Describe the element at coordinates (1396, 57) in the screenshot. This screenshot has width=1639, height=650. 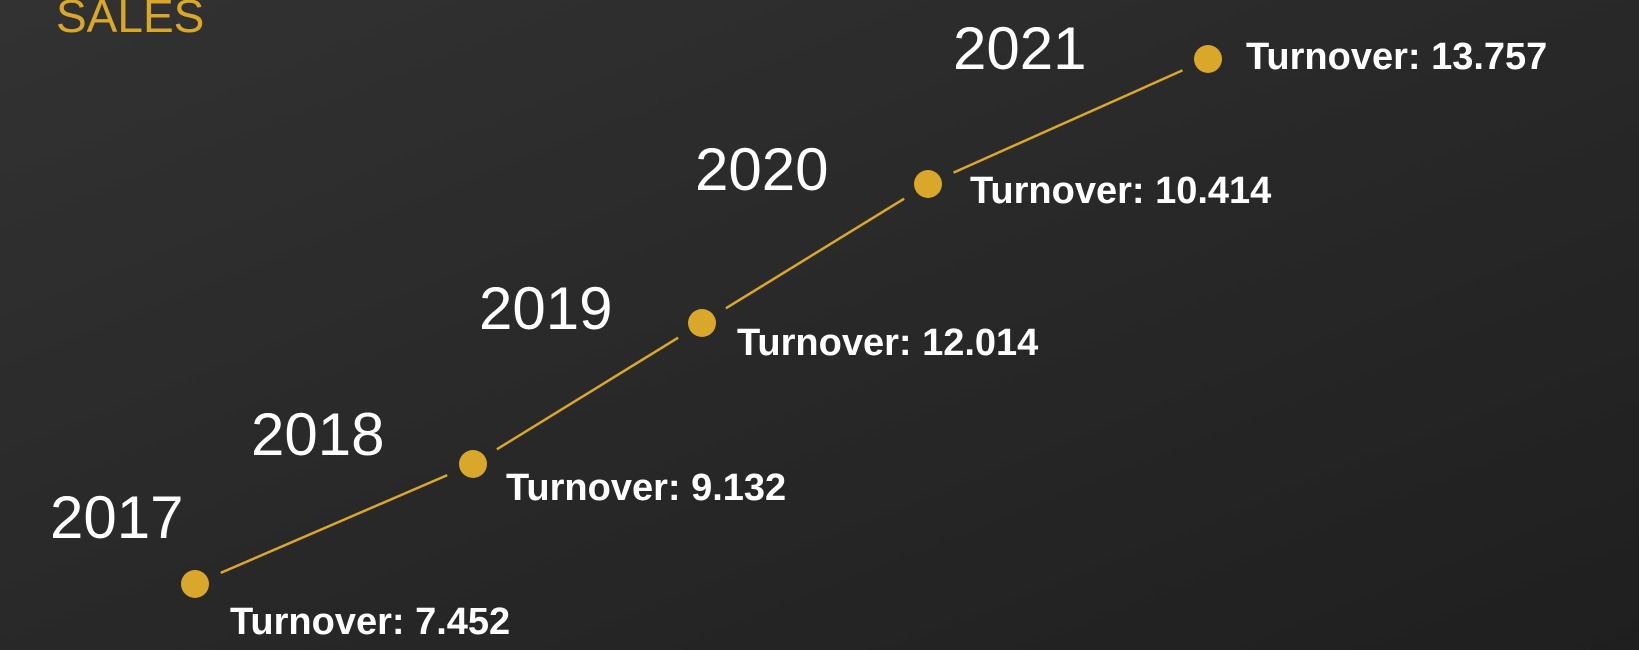
I see `turnover-label: Turnover: 13.757` at that location.